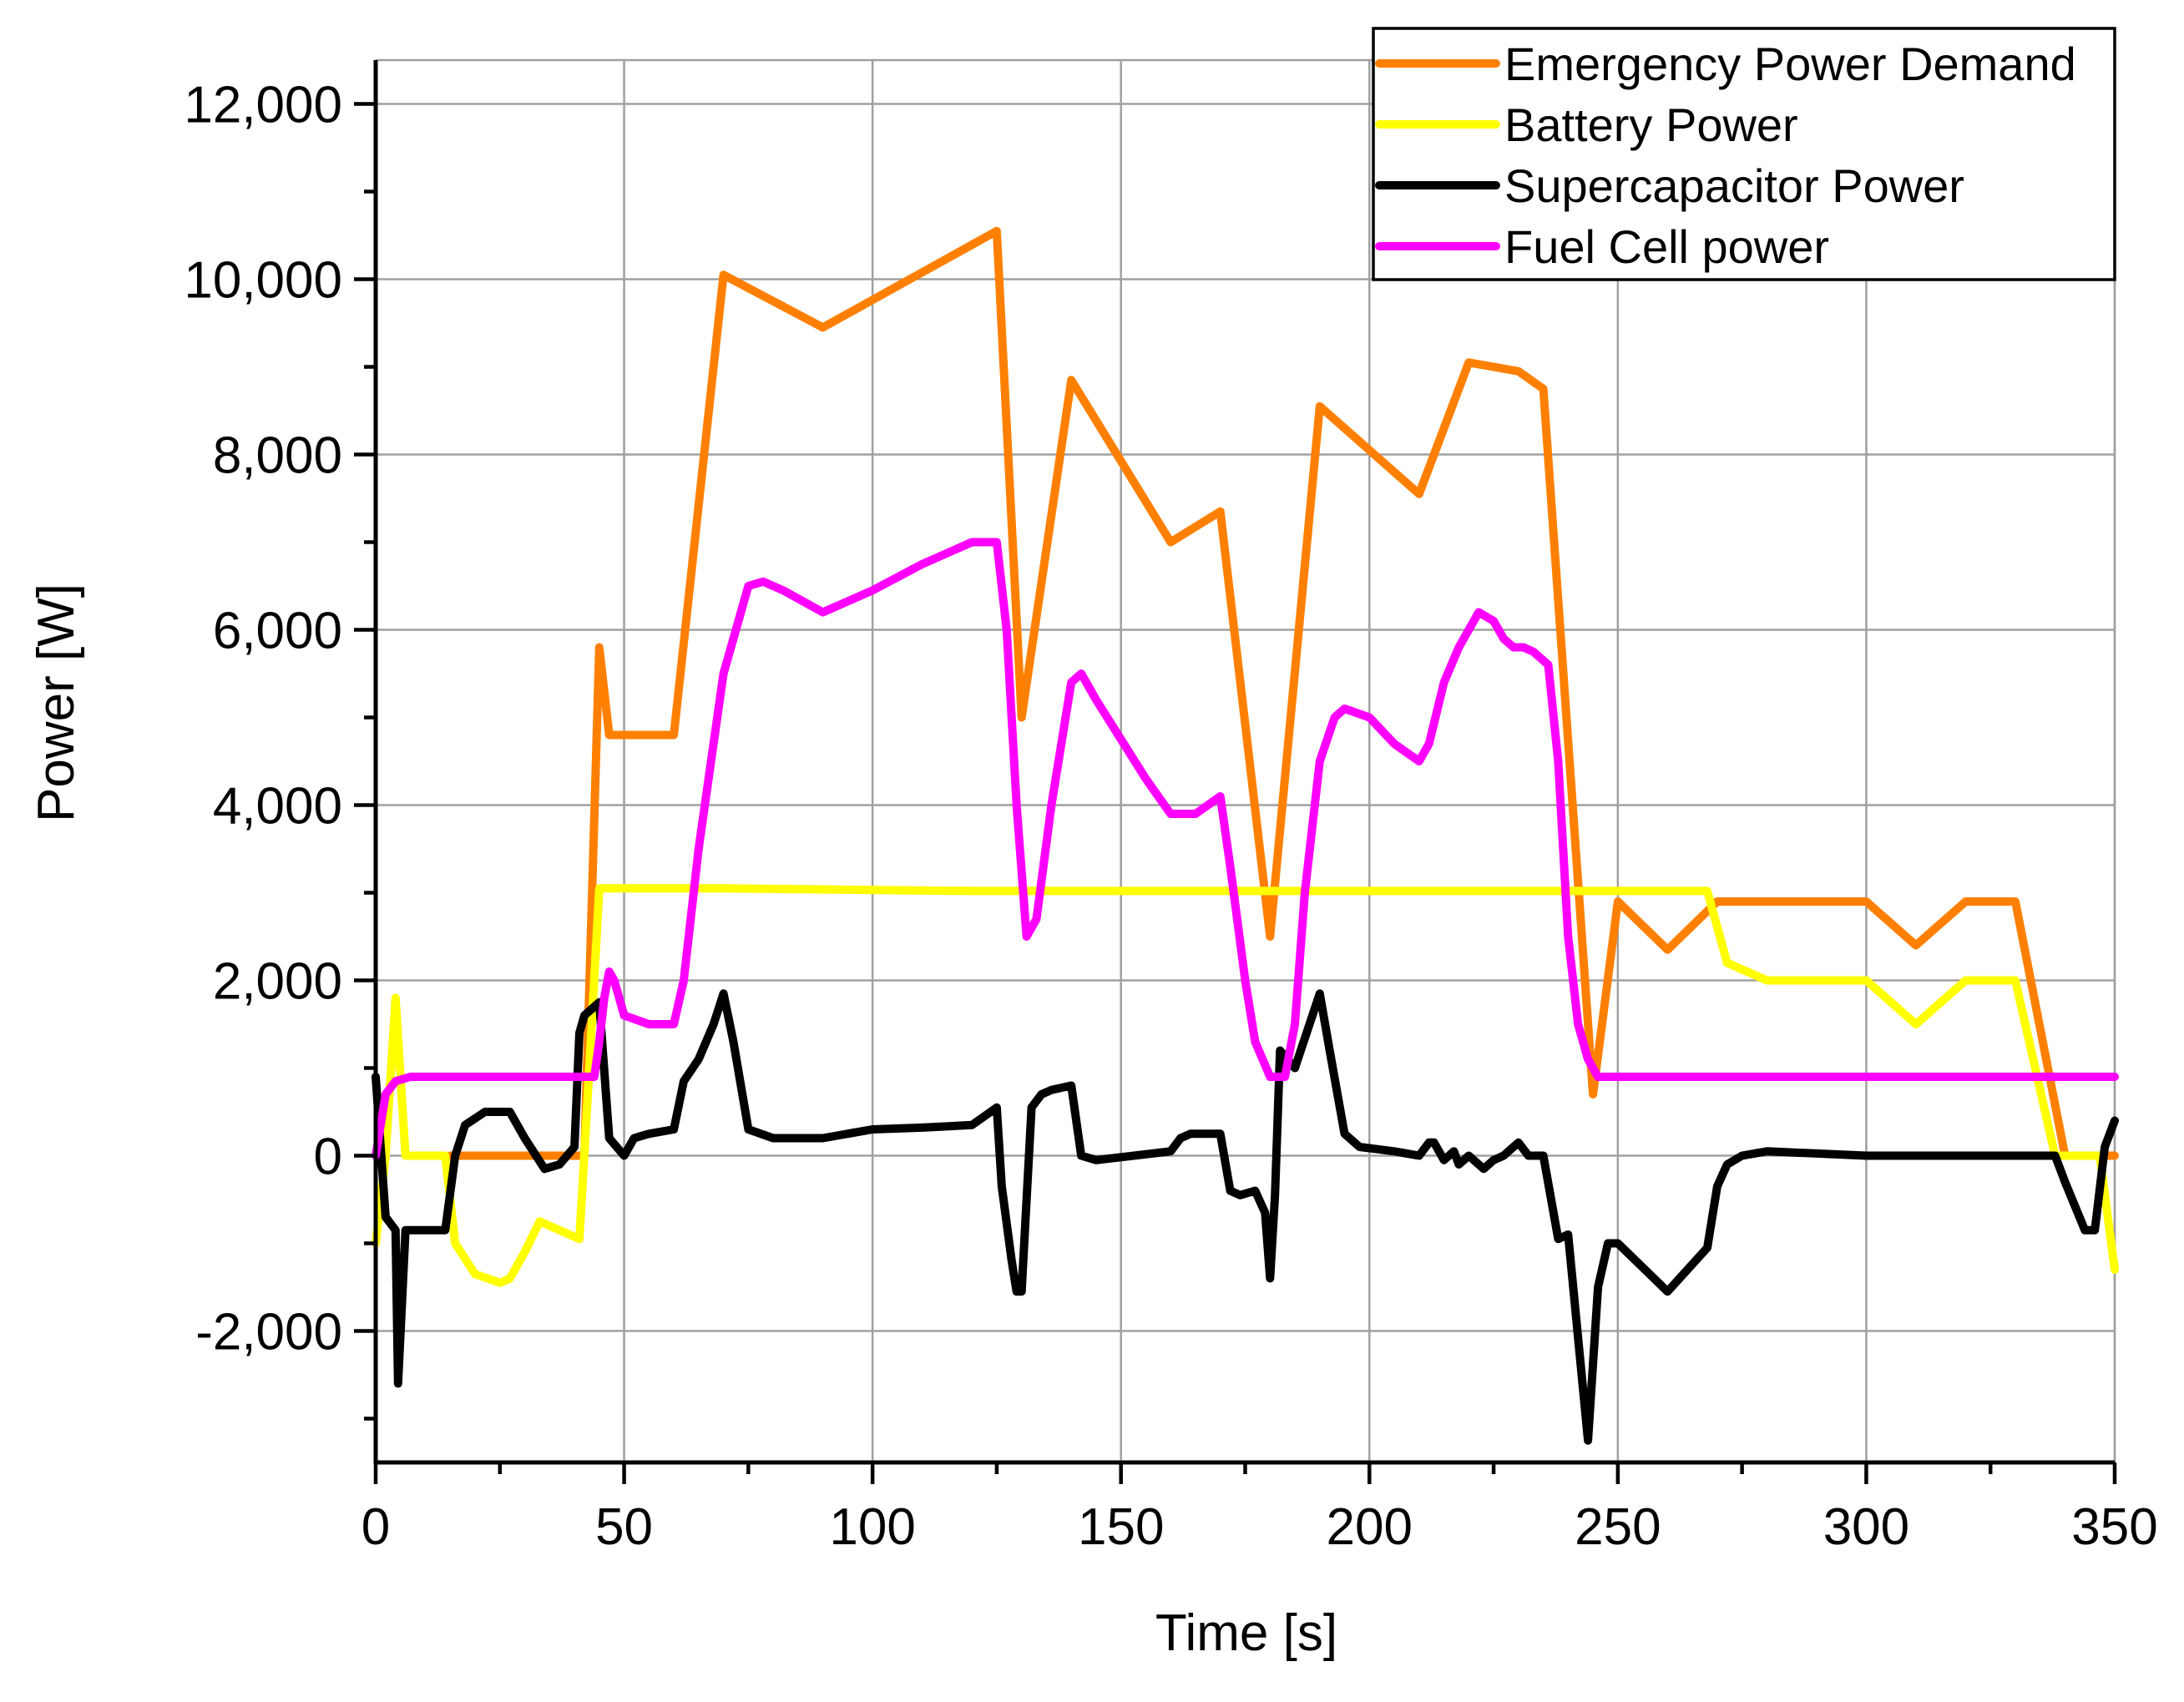  Describe the element at coordinates (263, 105) in the screenshot. I see `y-tick-label: 12,000` at that location.